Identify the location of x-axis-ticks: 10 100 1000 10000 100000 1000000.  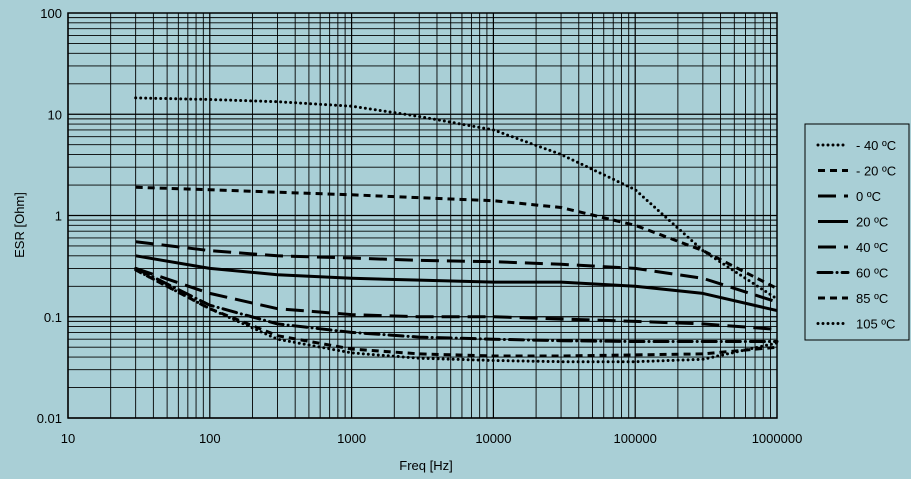
(432, 438).